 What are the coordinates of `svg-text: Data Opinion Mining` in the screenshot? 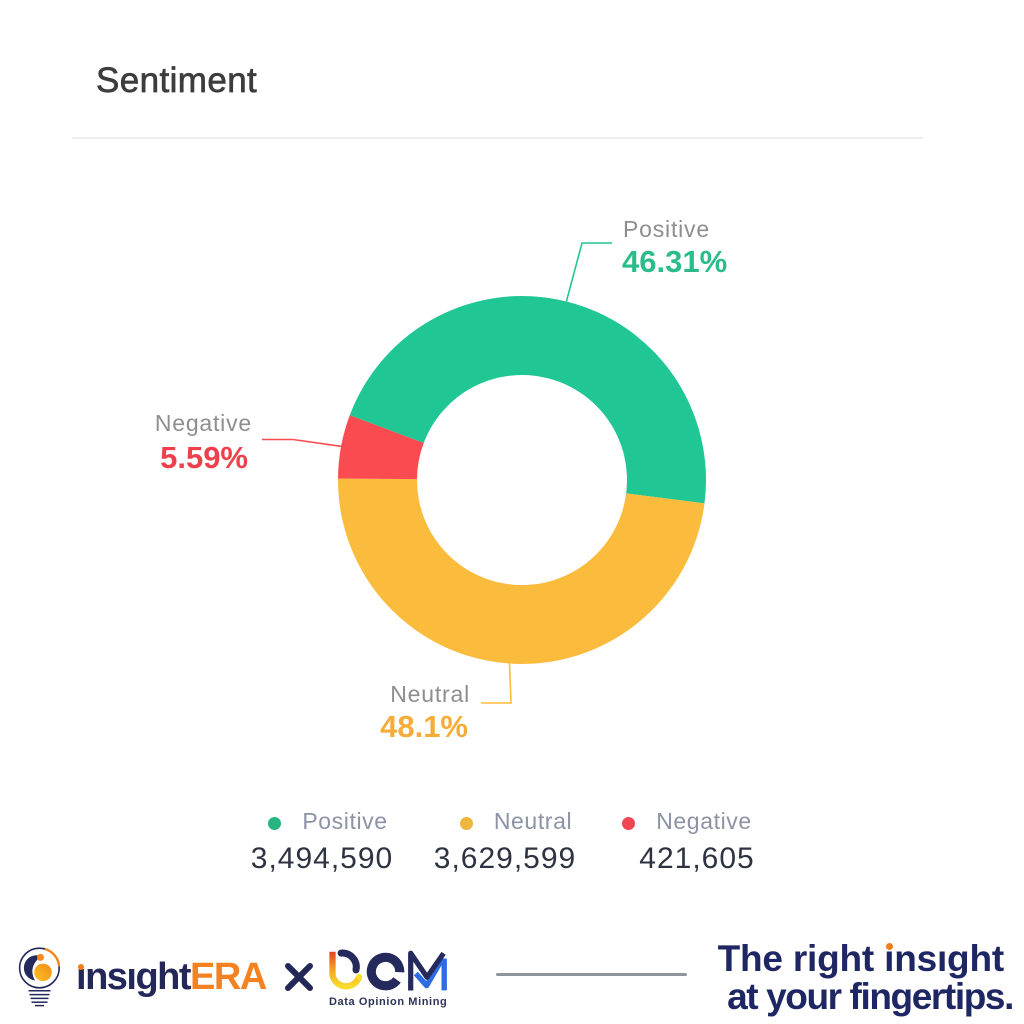 It's located at (388, 1002).